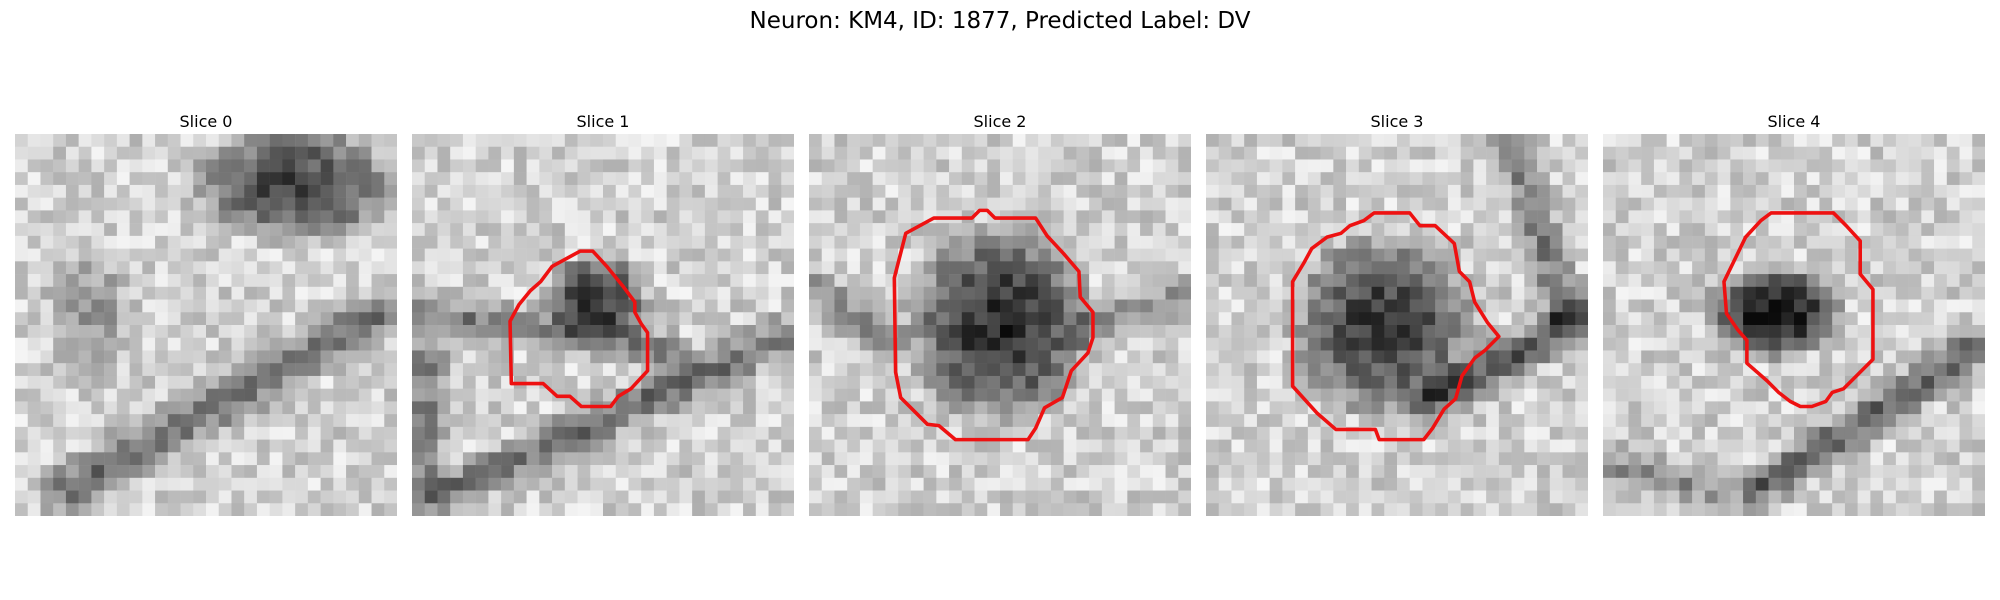 The height and width of the screenshot is (600, 2000). Describe the element at coordinates (1000, 122) in the screenshot. I see `slice-title: Slice 2` at that location.